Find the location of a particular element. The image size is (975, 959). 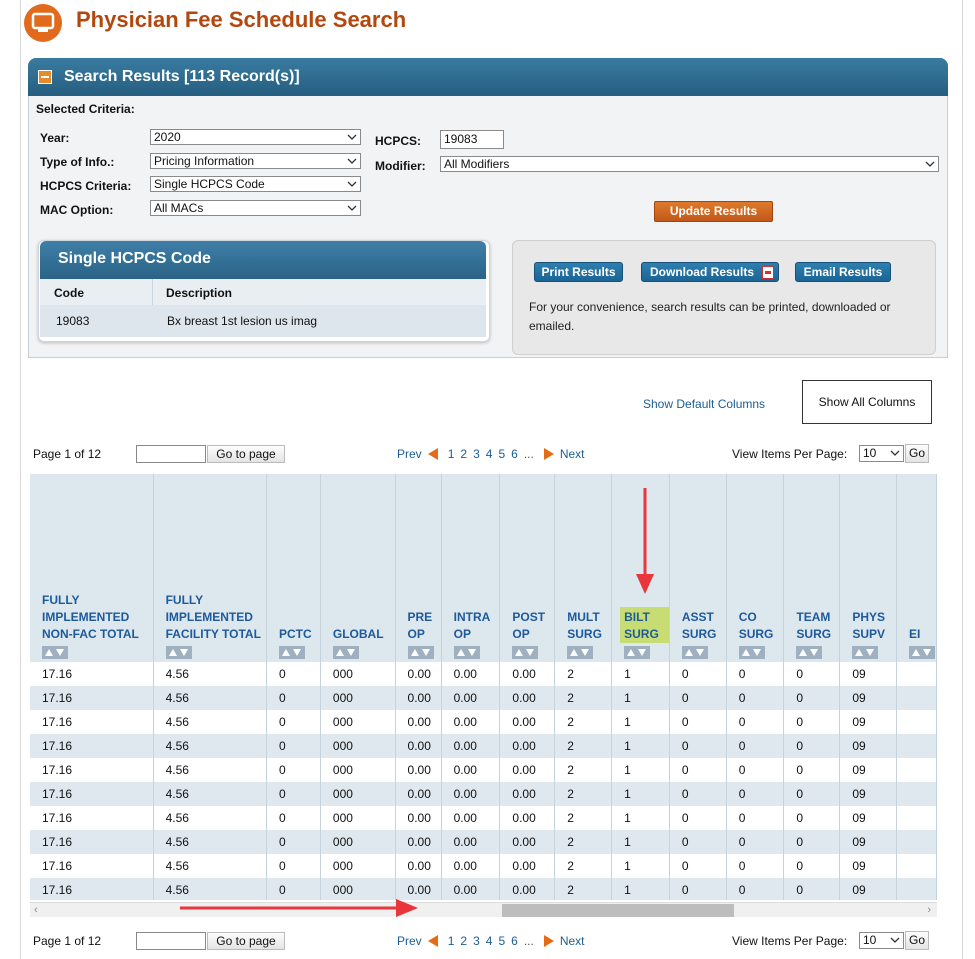

download-results-button: Download Results is located at coordinates (710, 272).